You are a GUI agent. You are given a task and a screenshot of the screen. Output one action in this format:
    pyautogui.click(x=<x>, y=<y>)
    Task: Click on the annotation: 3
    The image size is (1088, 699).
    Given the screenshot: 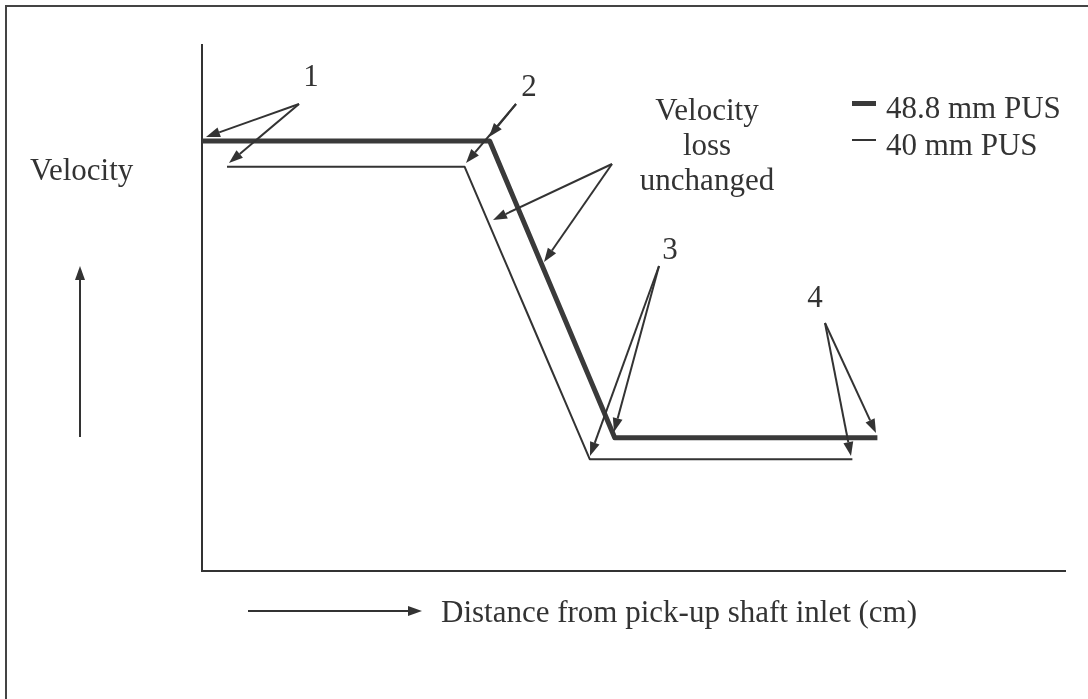 What is the action you would take?
    pyautogui.click(x=670, y=248)
    